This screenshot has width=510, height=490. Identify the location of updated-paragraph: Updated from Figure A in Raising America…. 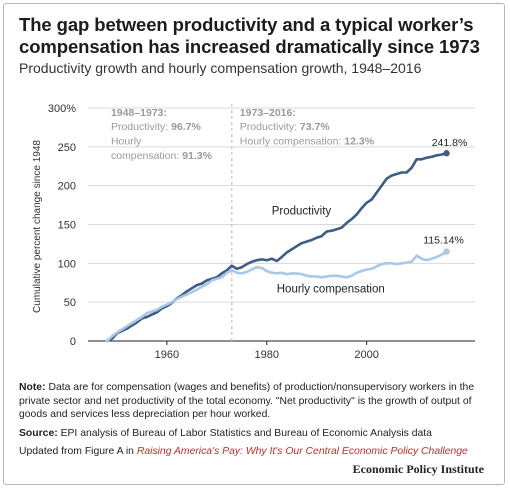
(243, 452).